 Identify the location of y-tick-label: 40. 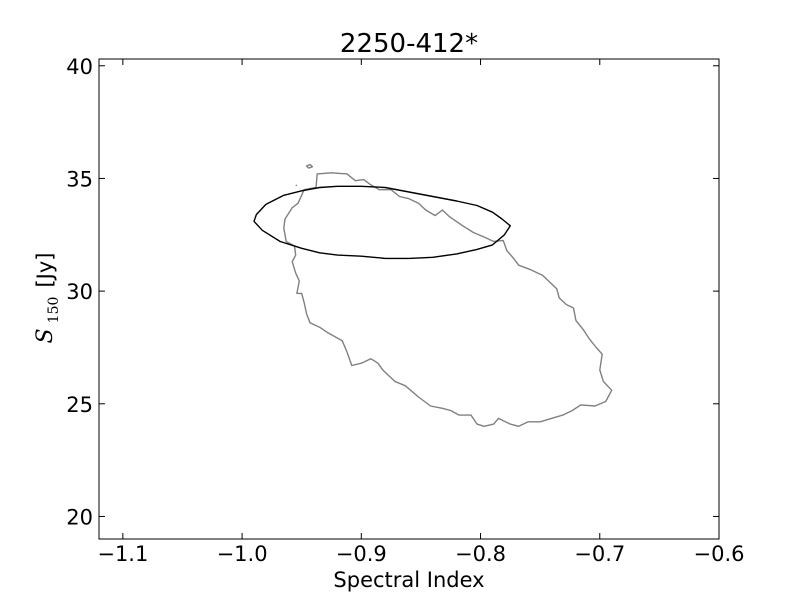
(79, 67).